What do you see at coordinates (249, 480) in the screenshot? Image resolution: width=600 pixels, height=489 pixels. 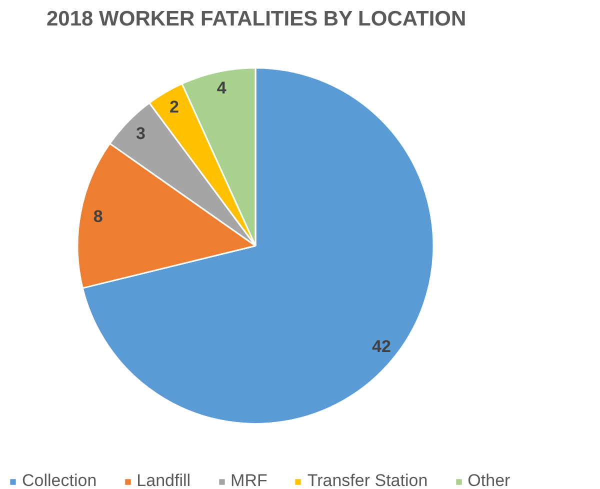 I see `legend-label: MRF` at bounding box center [249, 480].